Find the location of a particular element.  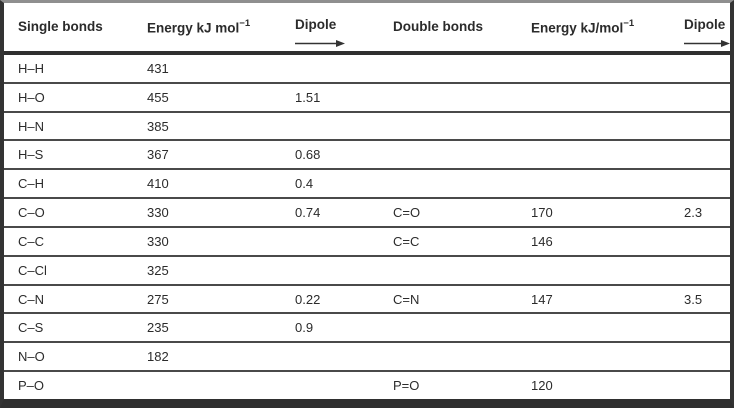

single-bond-cell: N–O is located at coordinates (31, 357).